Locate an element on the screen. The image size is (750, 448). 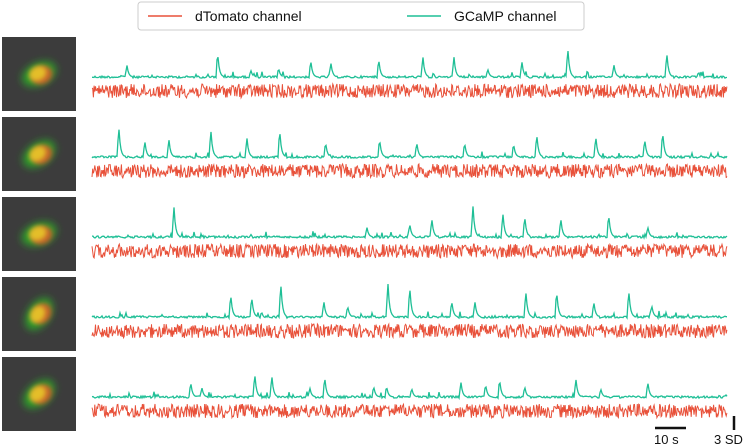
scale-bars: 10 s 3 SD is located at coordinates (698, 431).